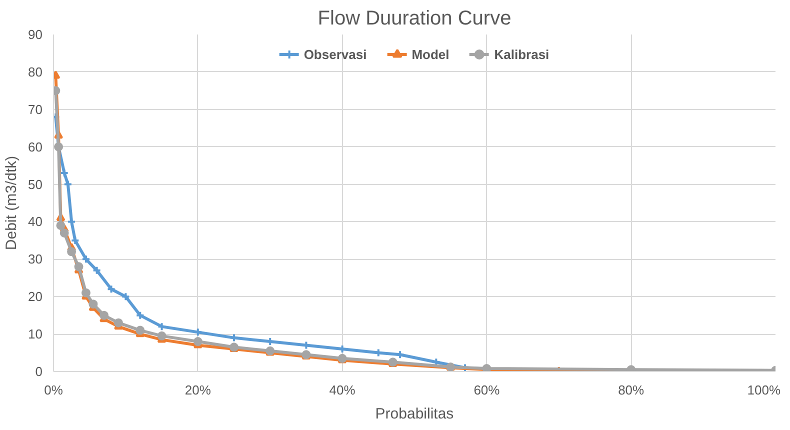 This screenshot has height=430, width=790. Describe the element at coordinates (522, 54) in the screenshot. I see `legend-label: Kalibrasi` at that location.